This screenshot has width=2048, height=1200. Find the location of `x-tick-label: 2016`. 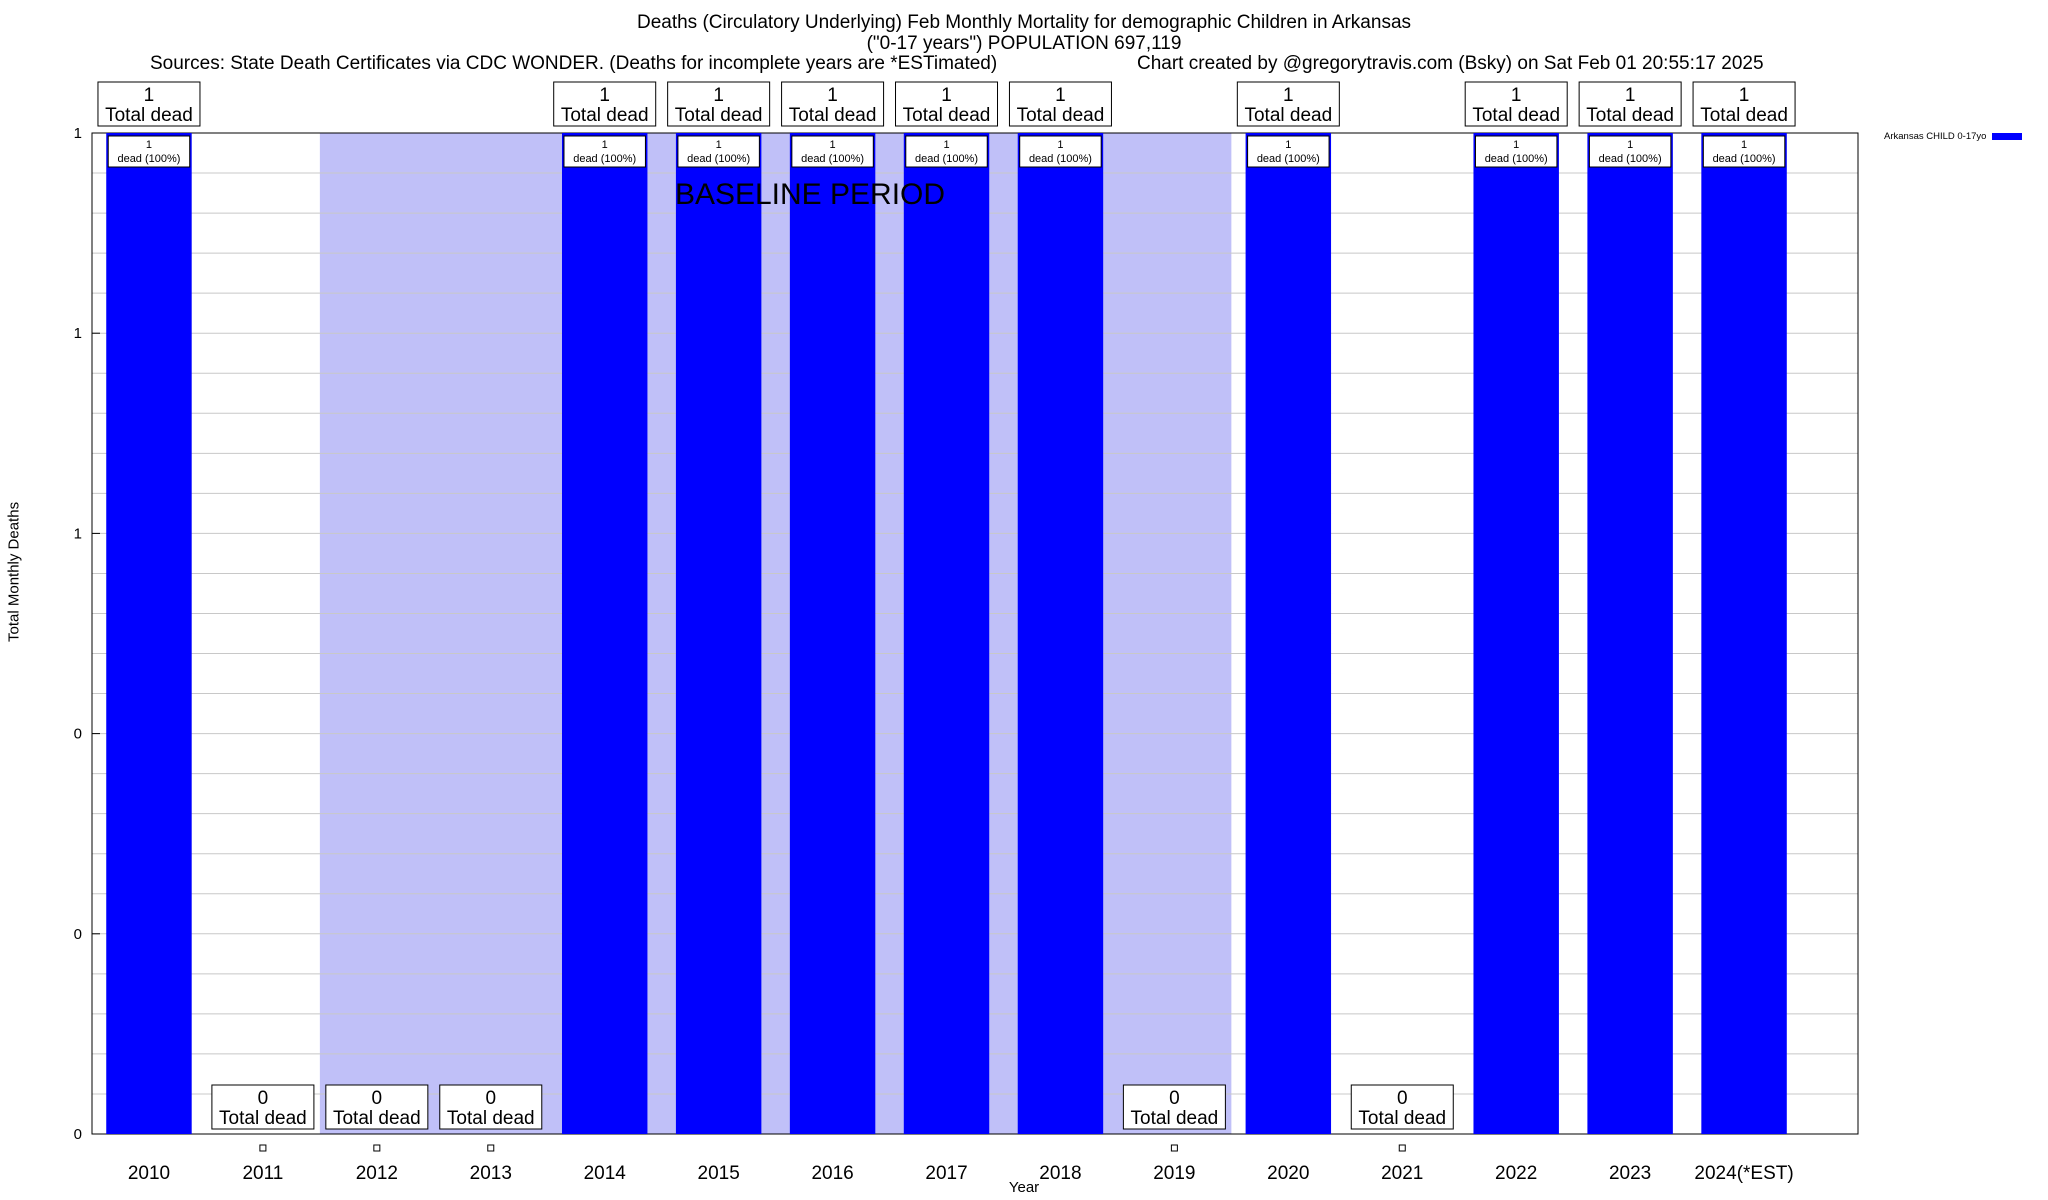

x-tick-label: 2016 is located at coordinates (832, 1173).